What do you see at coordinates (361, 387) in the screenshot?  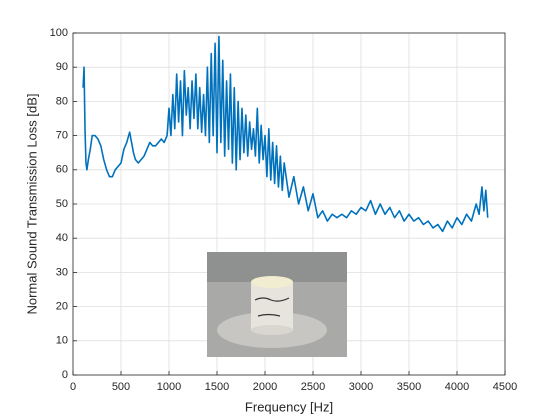 I see `x-tick-label: 3000` at bounding box center [361, 387].